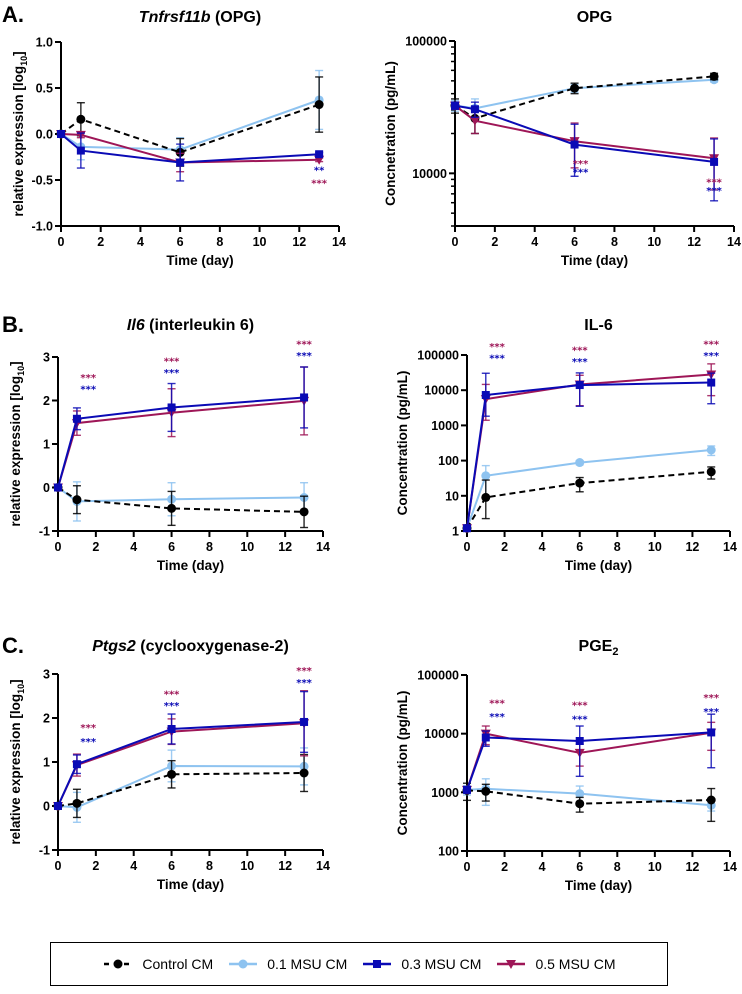  I want to click on legend-swatch-msu01, so click(243, 964).